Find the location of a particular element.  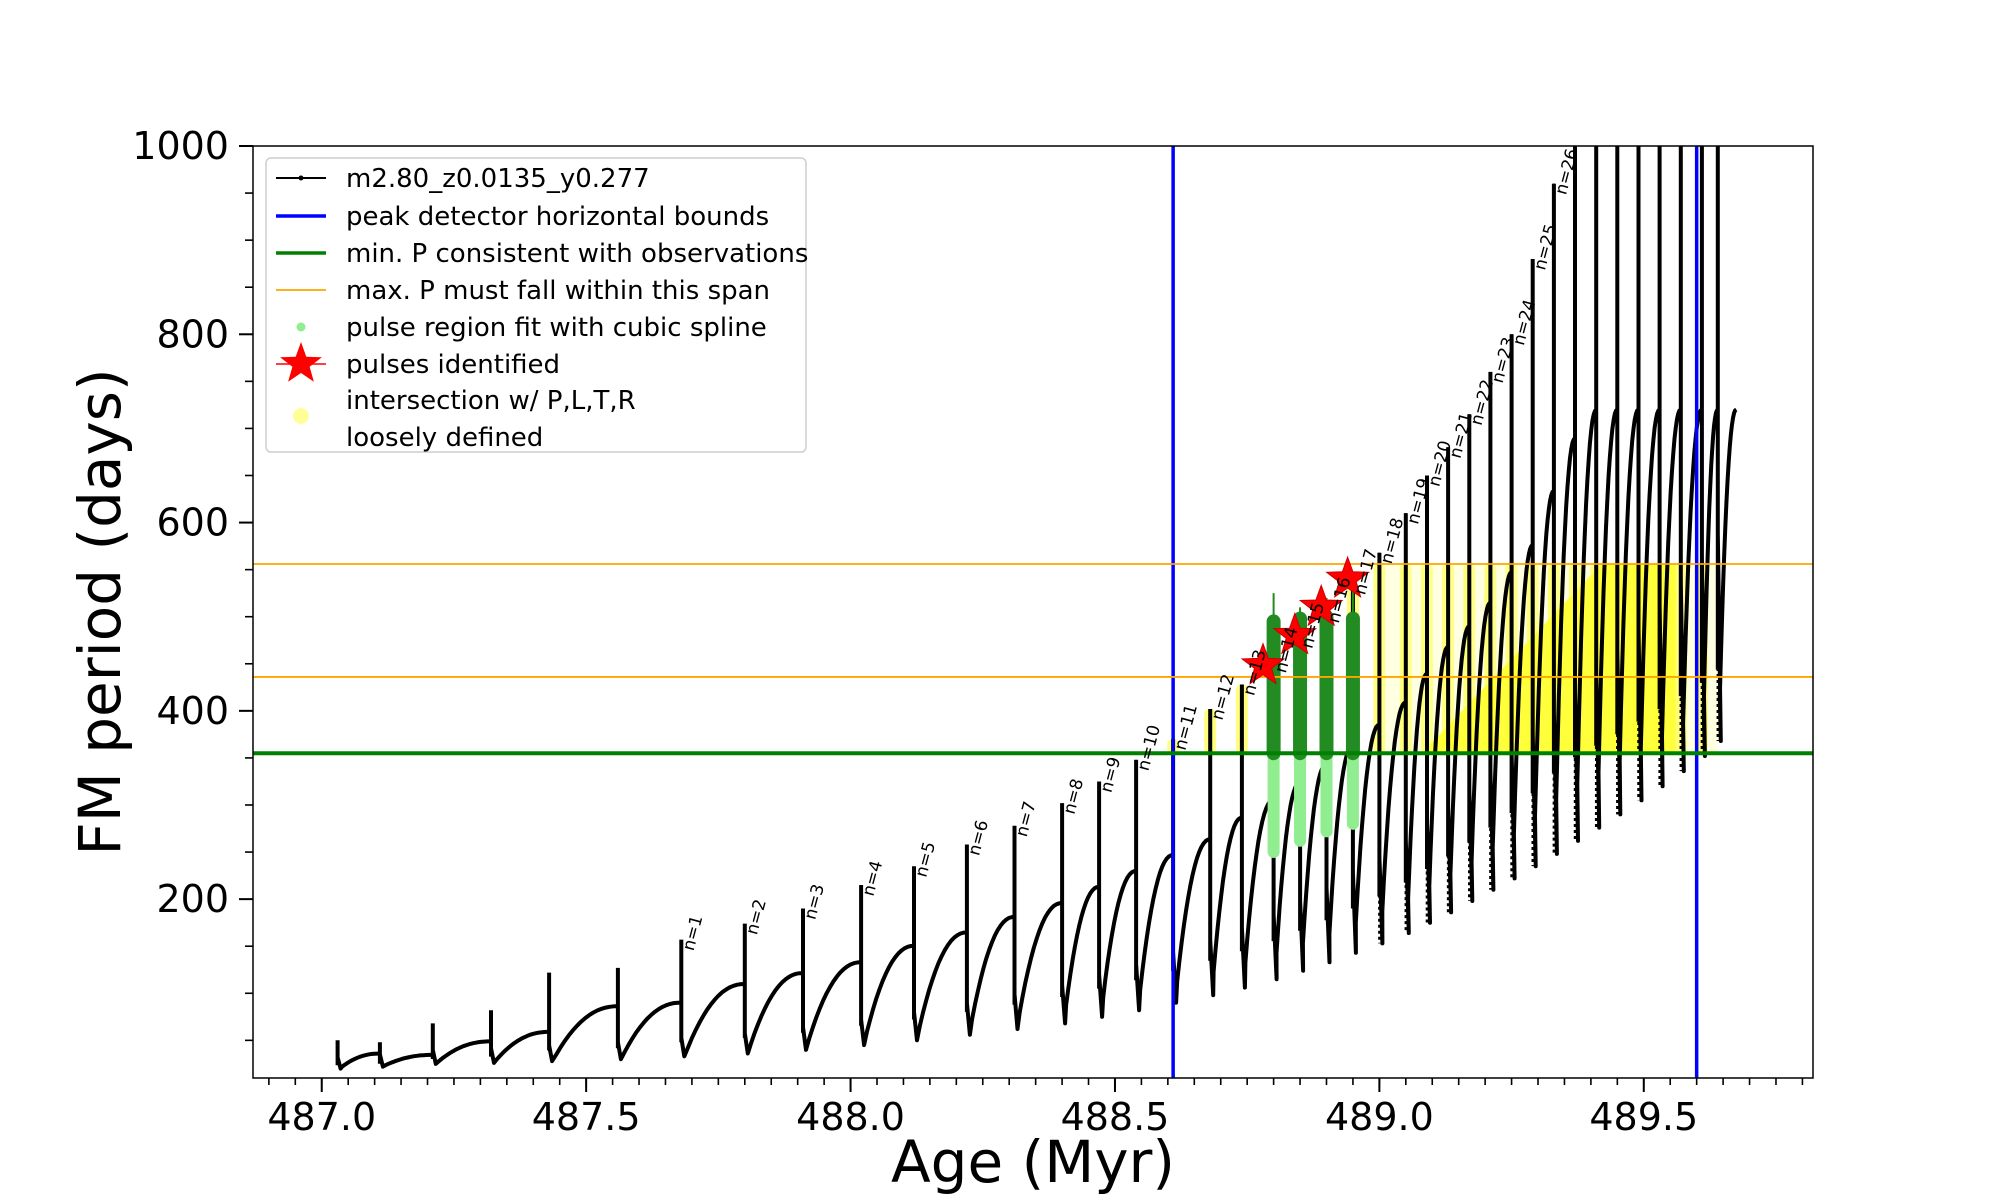

legend-label: pulses identified is located at coordinates (453, 365).